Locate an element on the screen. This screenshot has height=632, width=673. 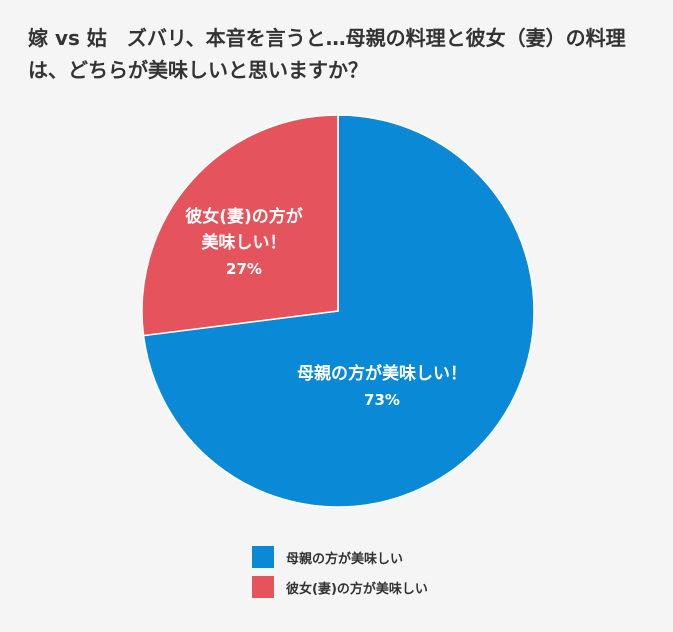
legend-item-mother: 母親の方が美味しい is located at coordinates (340, 557).